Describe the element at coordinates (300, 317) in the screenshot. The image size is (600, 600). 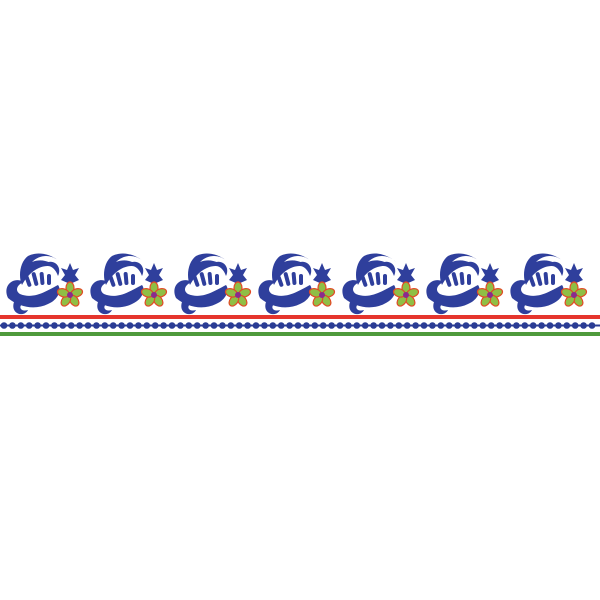
I see `red-line` at that location.